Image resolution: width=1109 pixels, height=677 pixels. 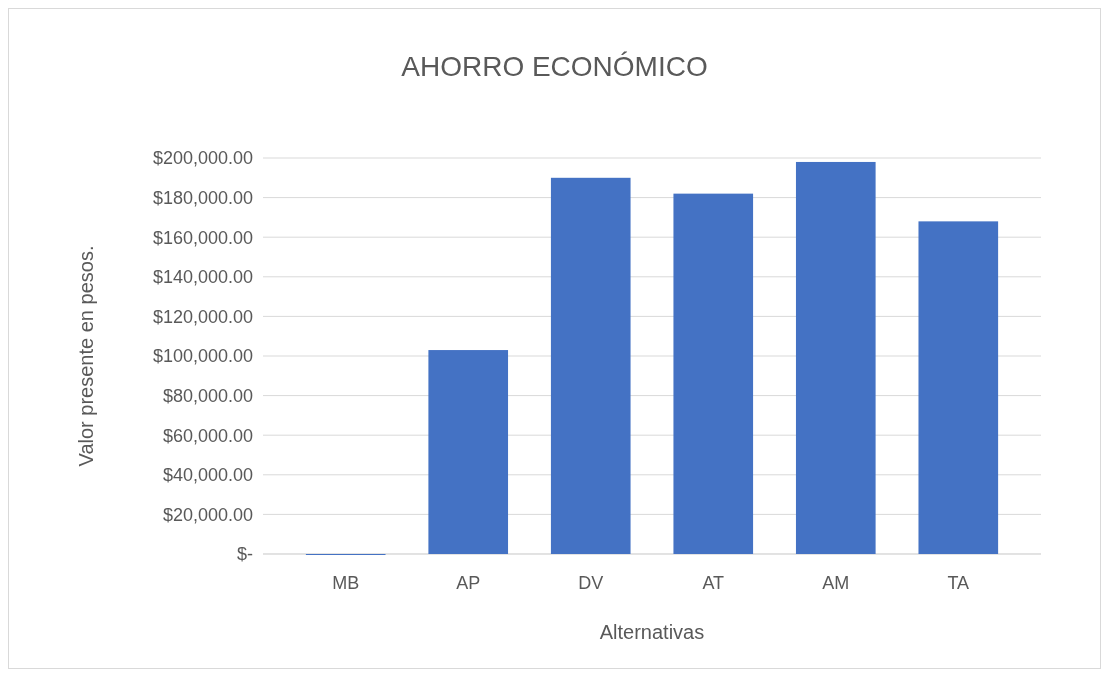 I want to click on chart-title: AHORRO ECONÓMICO, so click(x=554, y=66).